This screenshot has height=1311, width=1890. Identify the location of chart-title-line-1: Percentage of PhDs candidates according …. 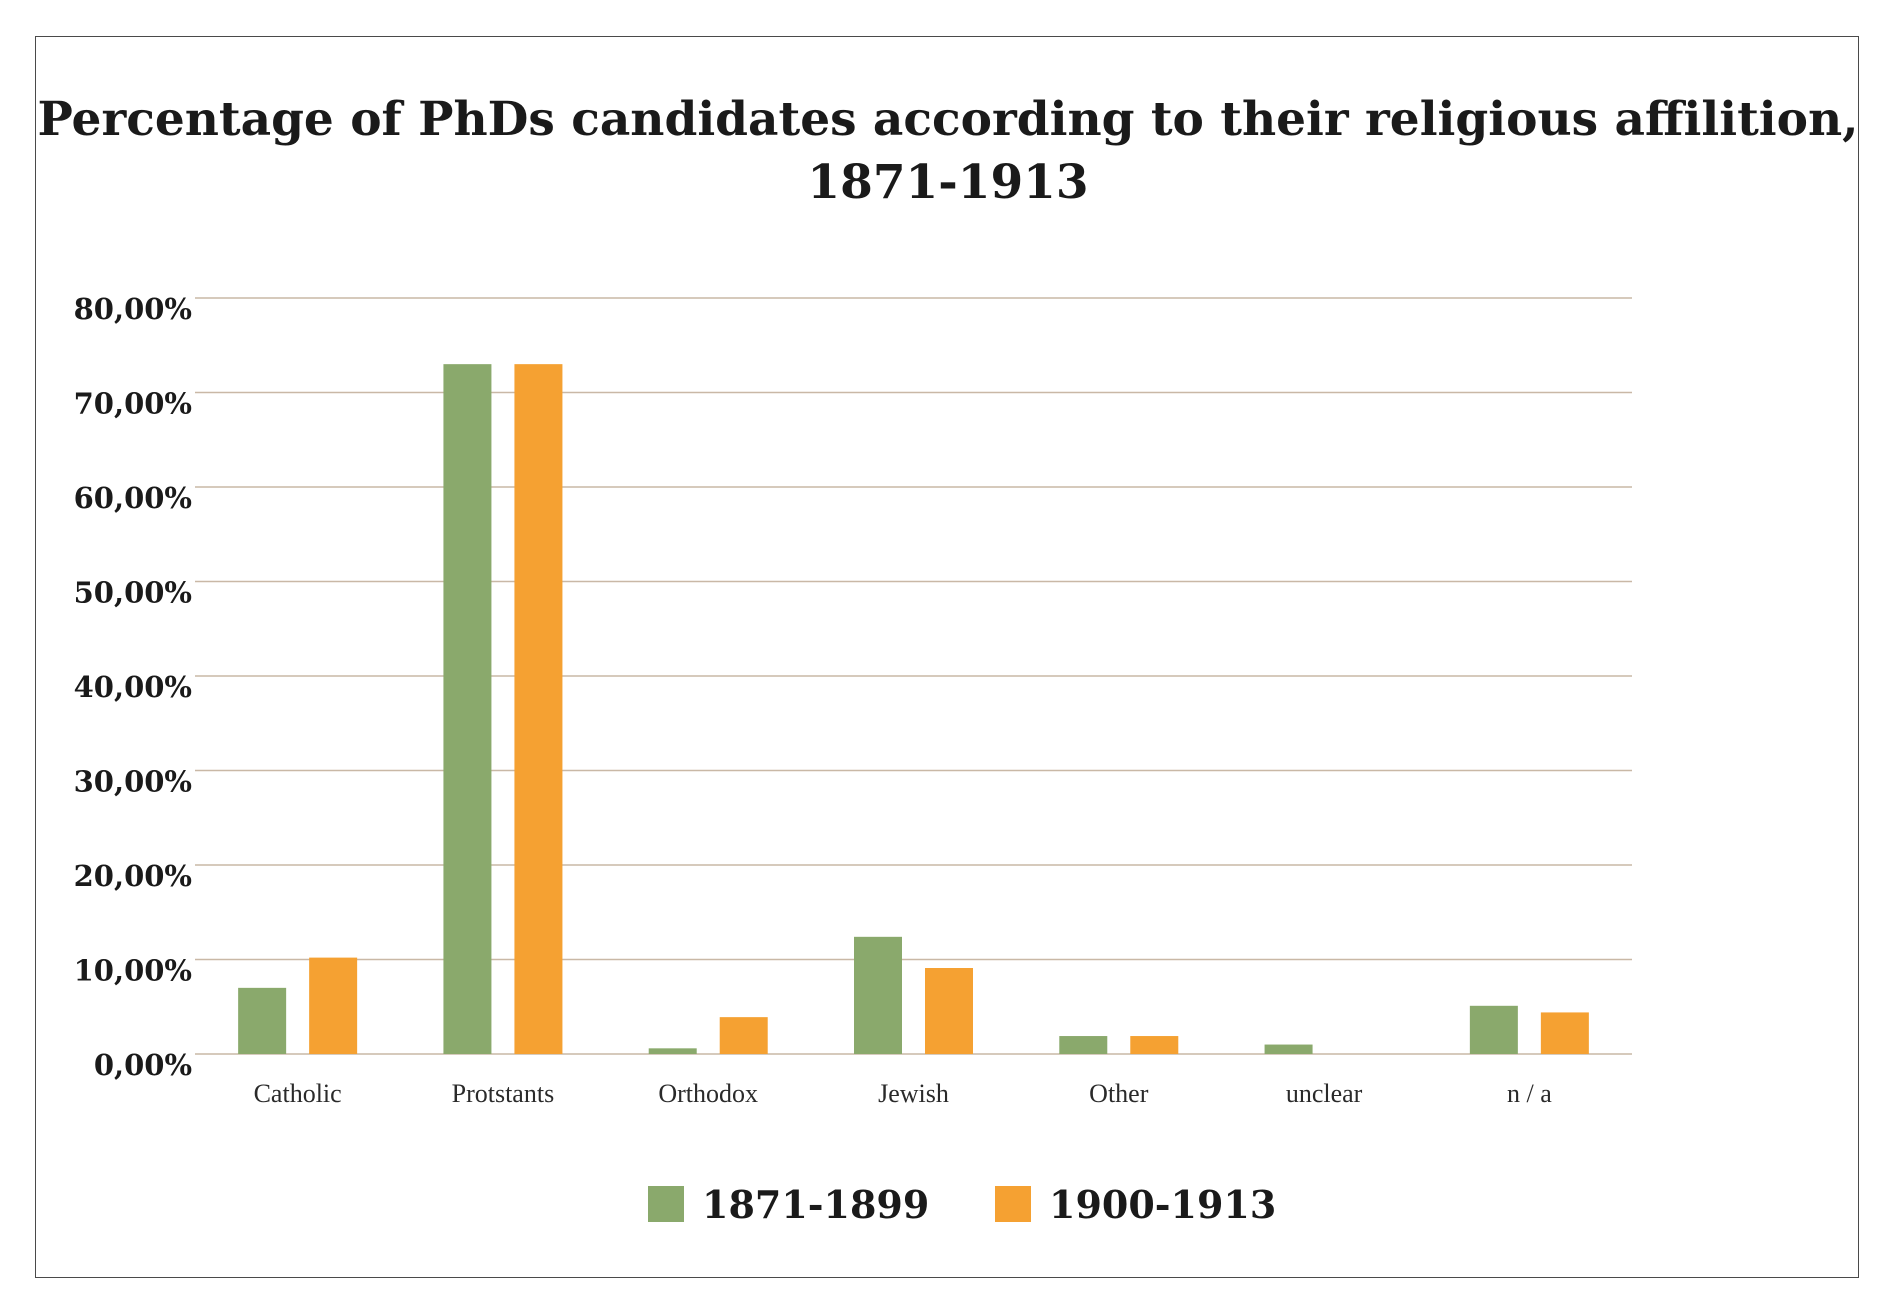
(947, 119).